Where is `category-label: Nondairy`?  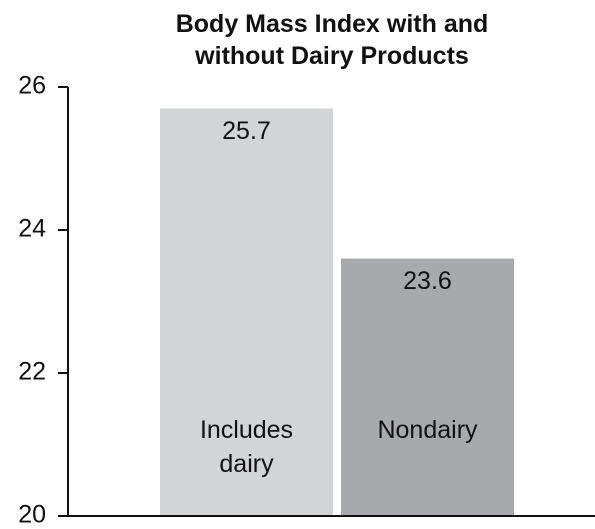 category-label: Nondairy is located at coordinates (427, 430).